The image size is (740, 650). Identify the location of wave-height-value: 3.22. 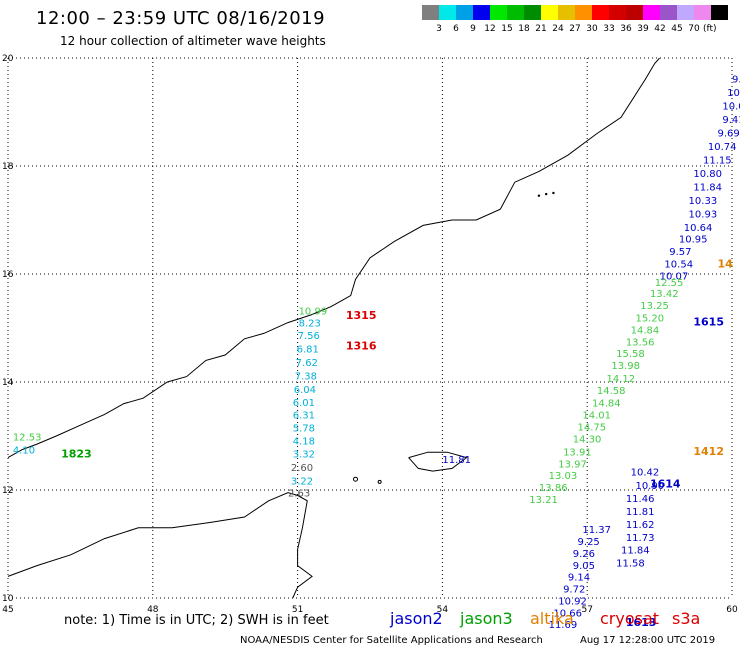
(302, 482).